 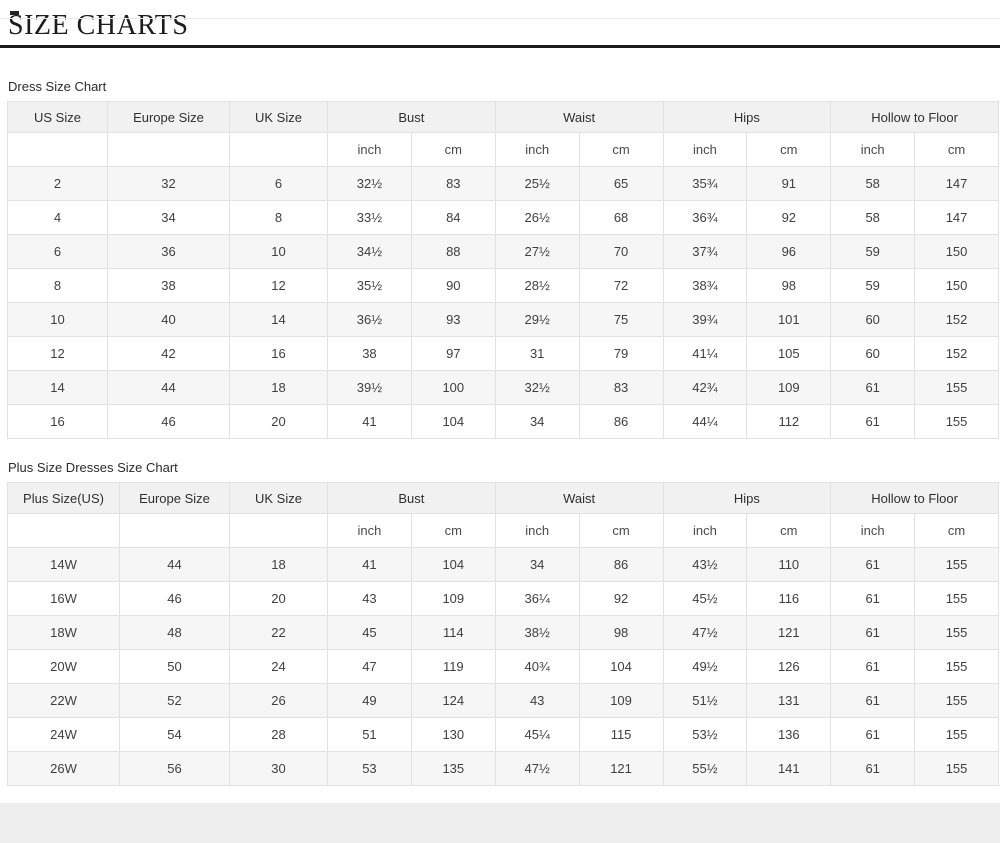 I want to click on table-row: 26W 56 30 53 135 47½ 121 55½ 141 61 155, so click(x=503, y=768).